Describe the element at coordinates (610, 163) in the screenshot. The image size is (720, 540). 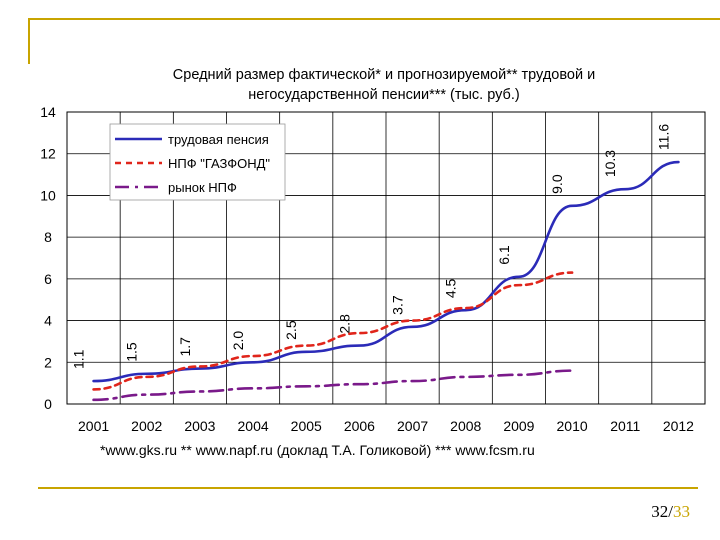
I see `value-annotation: 10.3` at that location.